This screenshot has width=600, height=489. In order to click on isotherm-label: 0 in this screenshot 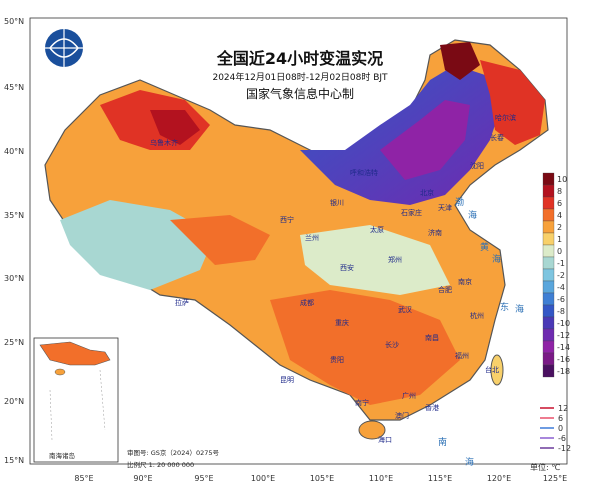, I will do `click(560, 428)`.